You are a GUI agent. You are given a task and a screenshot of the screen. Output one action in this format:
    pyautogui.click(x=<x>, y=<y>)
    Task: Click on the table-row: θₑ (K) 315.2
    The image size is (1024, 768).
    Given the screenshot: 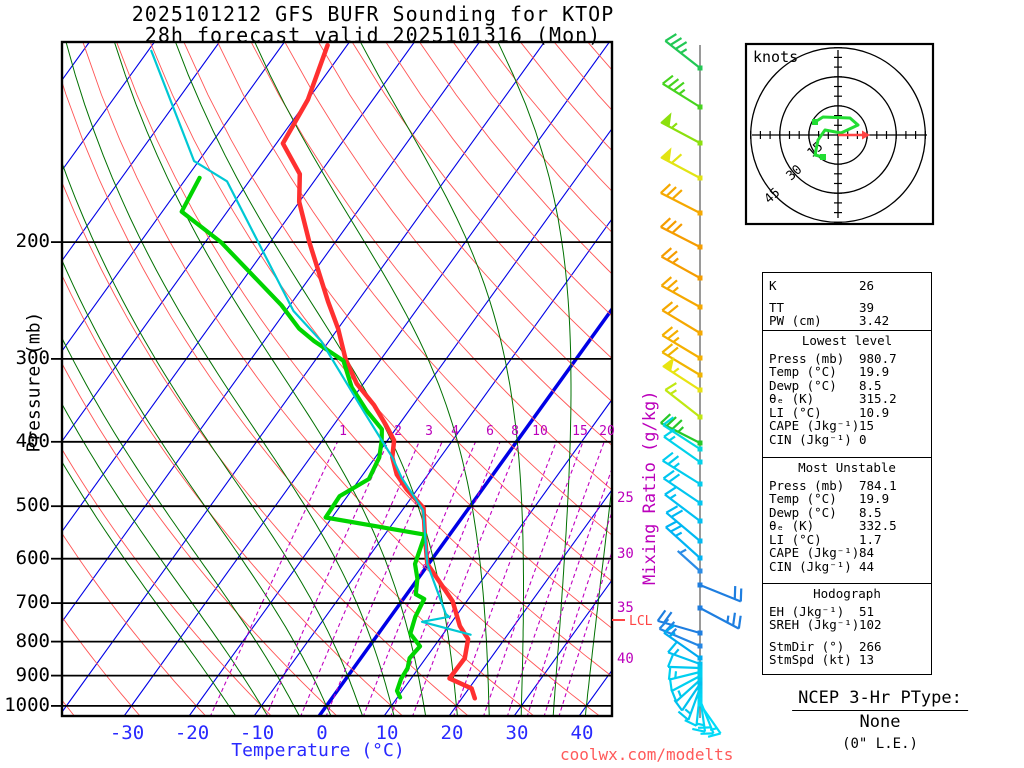 What is the action you would take?
    pyautogui.click(x=847, y=399)
    